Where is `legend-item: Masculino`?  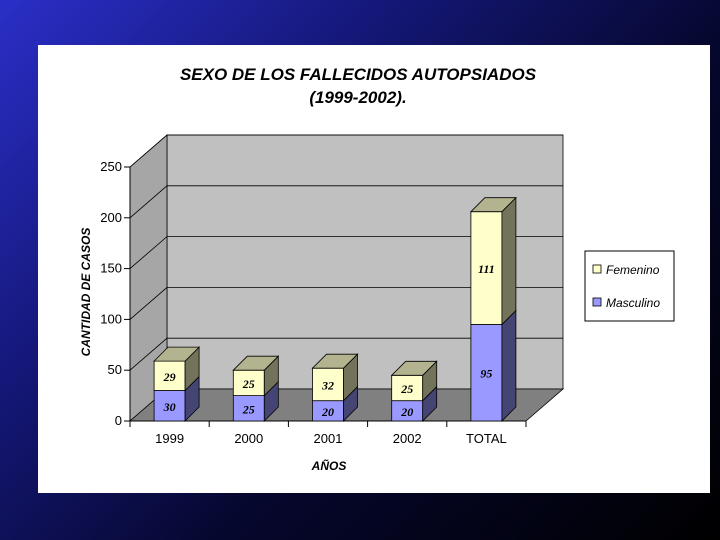 legend-item: Masculino is located at coordinates (626, 303).